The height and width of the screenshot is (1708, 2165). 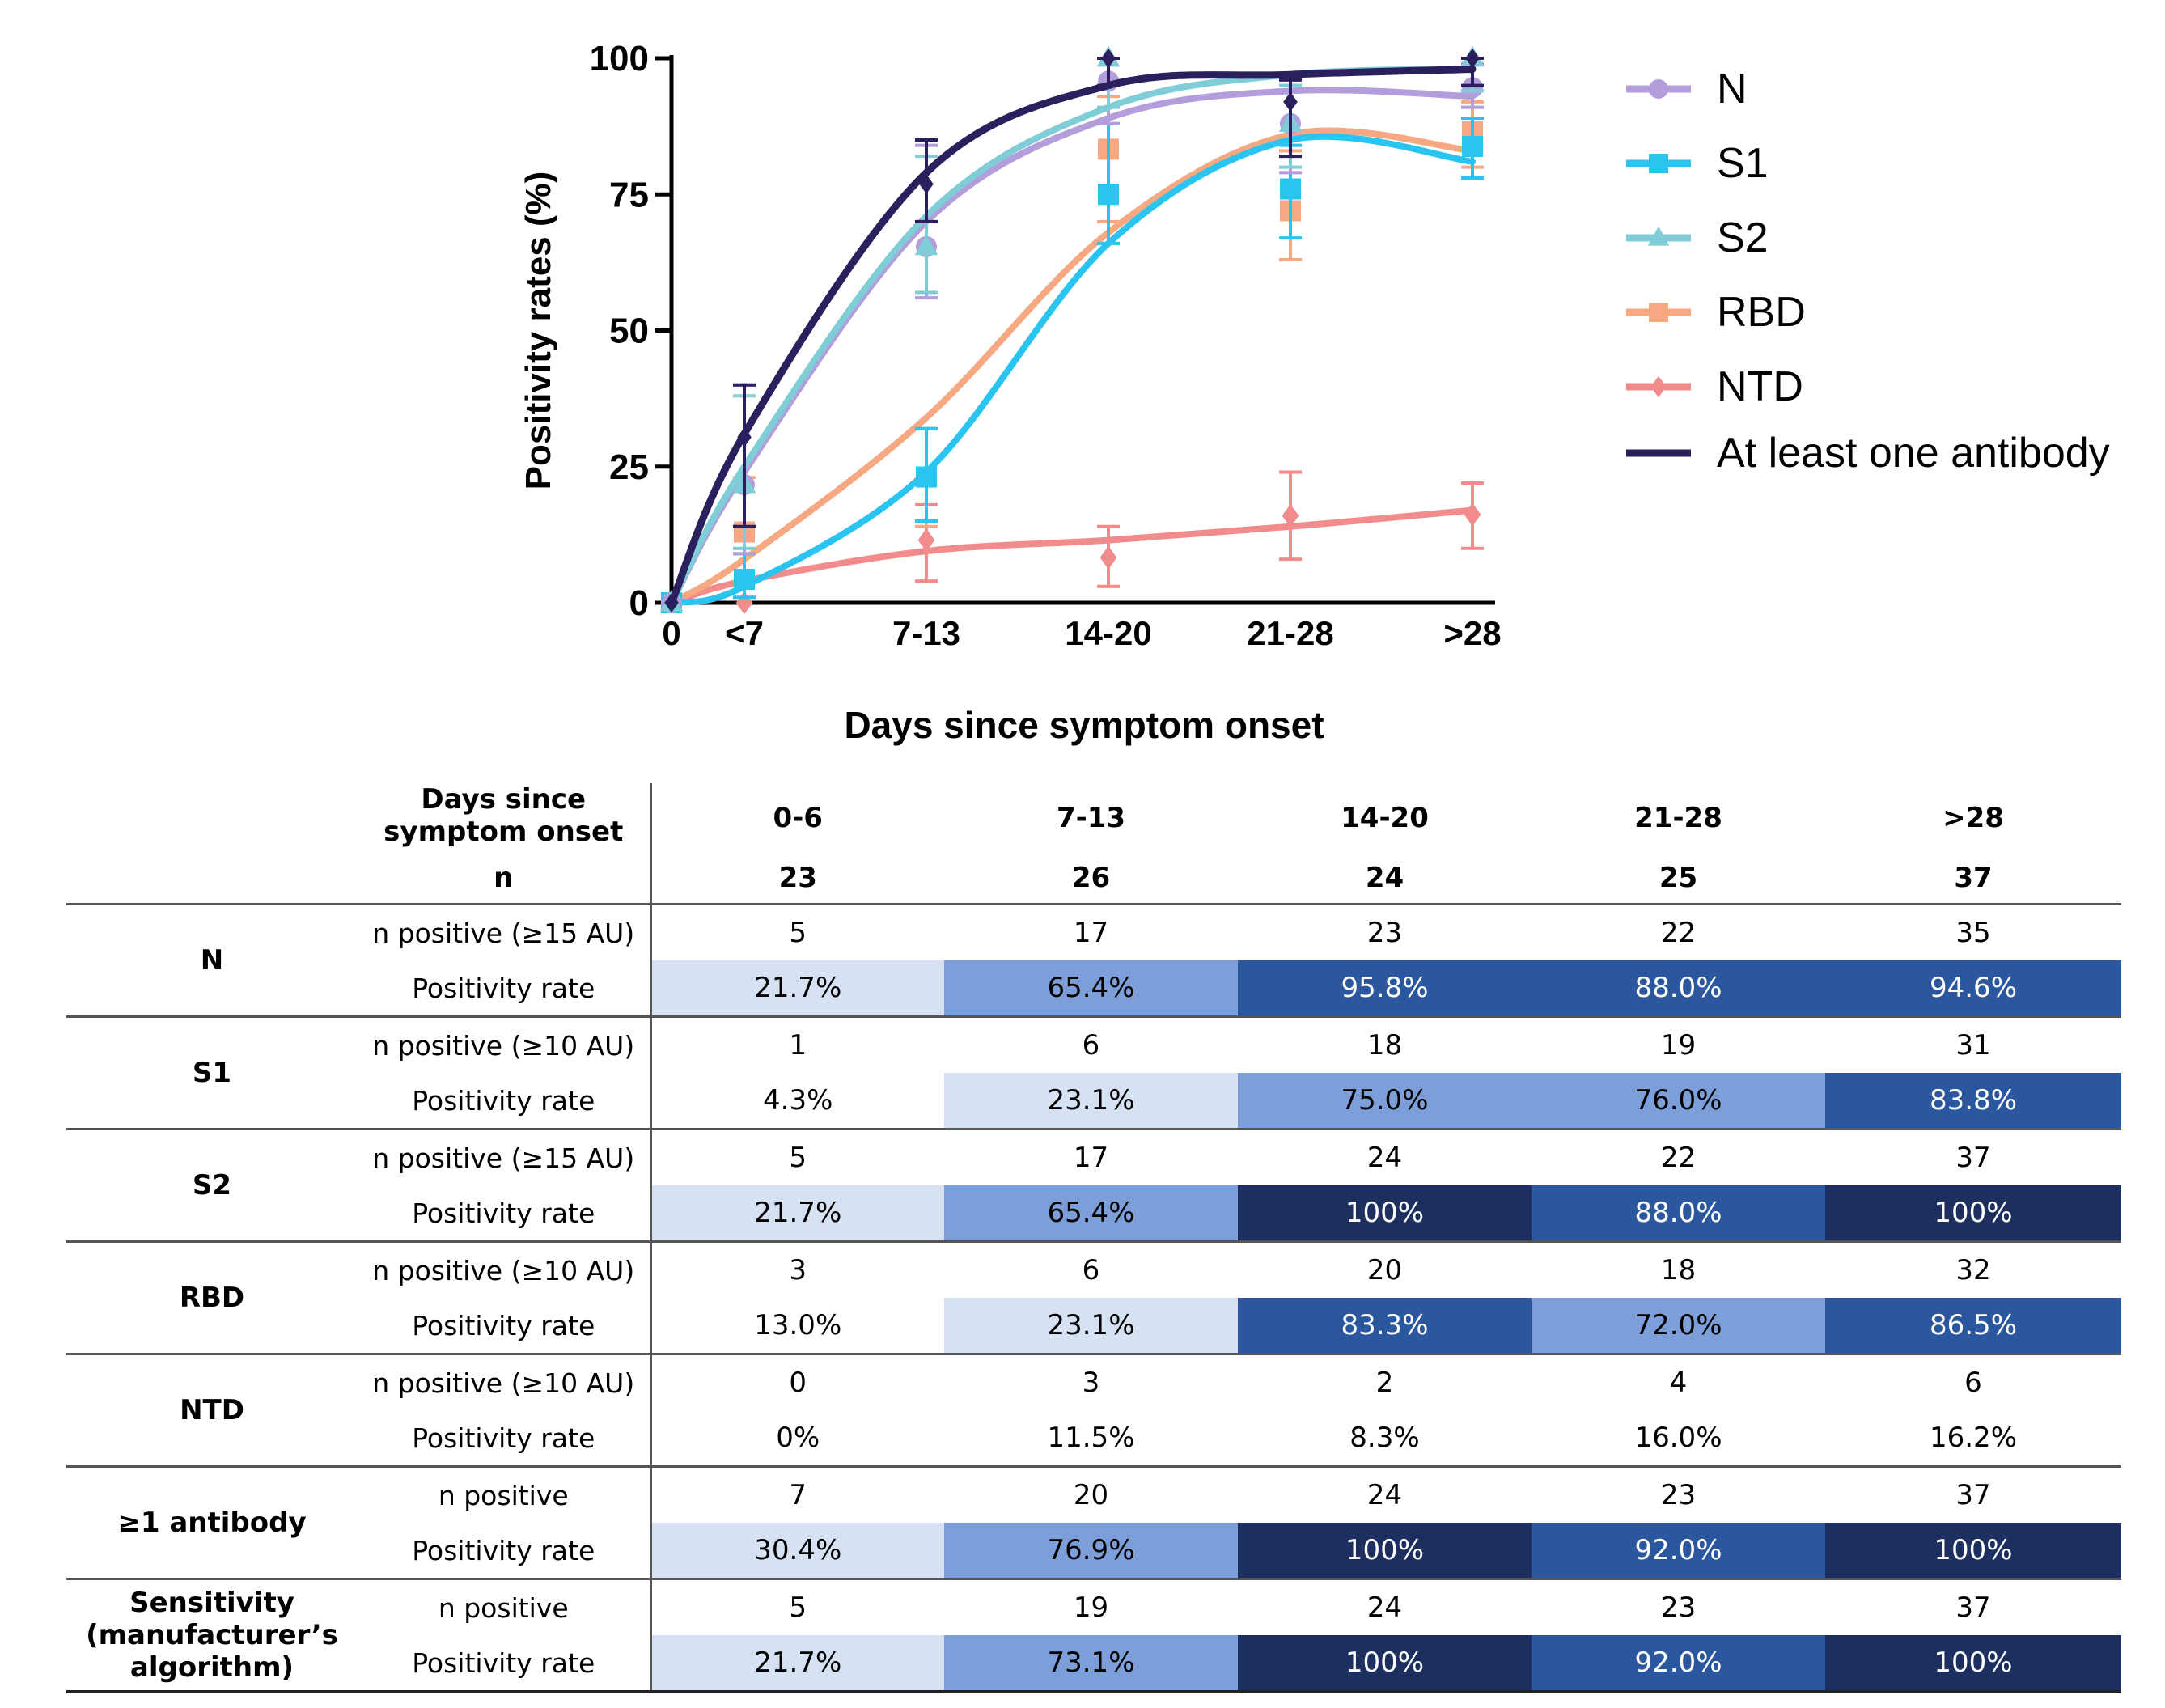 What do you see at coordinates (619, 58) in the screenshot?
I see `y-tick-label: 100` at bounding box center [619, 58].